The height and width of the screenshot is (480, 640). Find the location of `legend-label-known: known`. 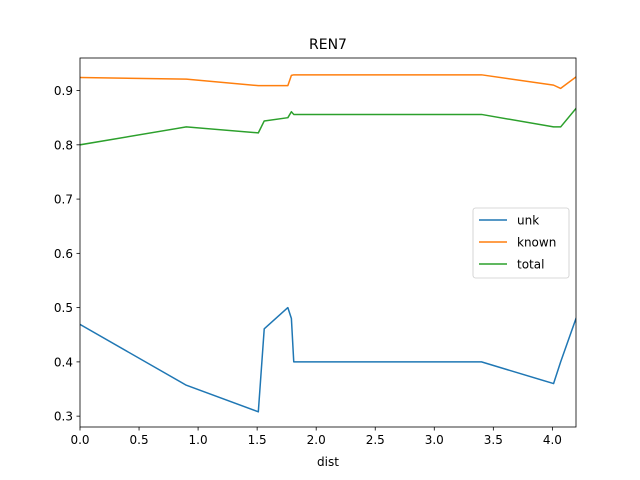

legend-label-known: known is located at coordinates (536, 243).